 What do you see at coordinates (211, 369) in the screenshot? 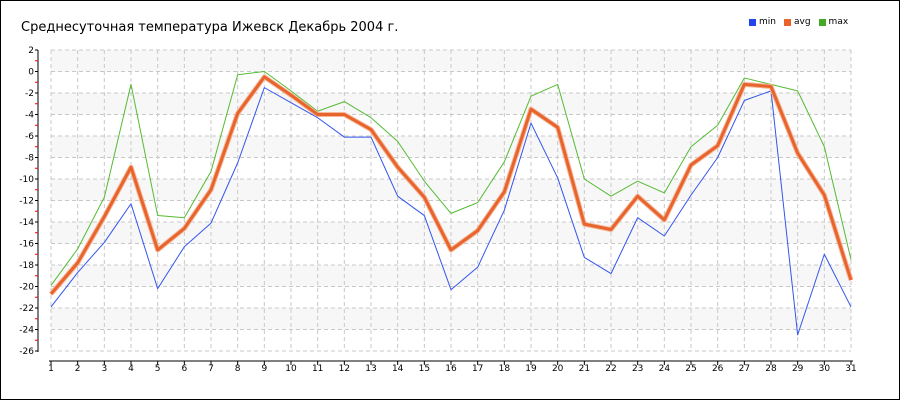
I see `x-tick-label: 7` at bounding box center [211, 369].